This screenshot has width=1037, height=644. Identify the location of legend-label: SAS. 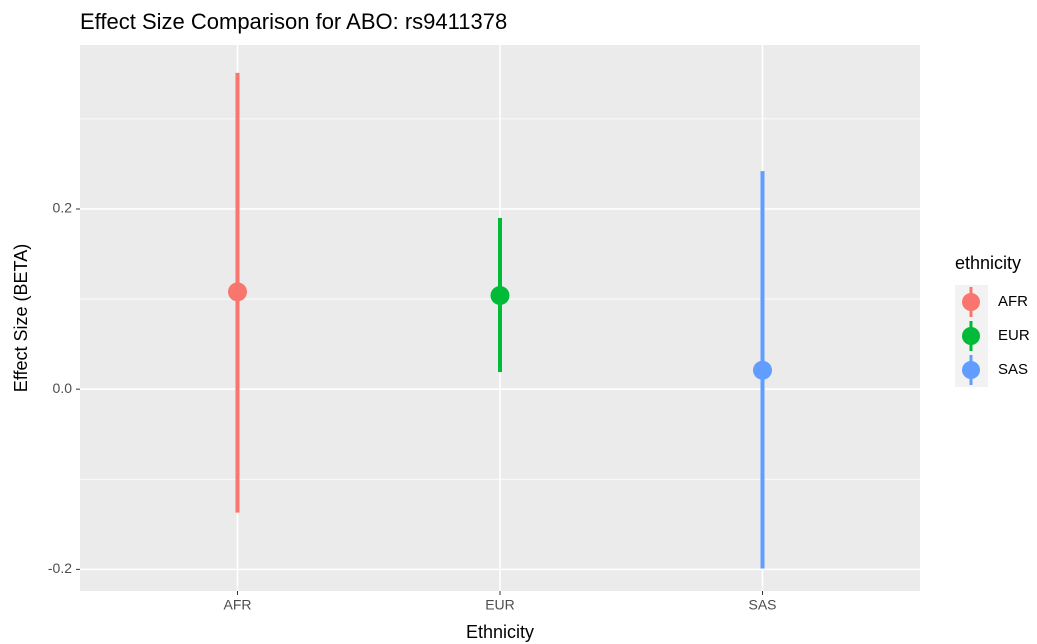
(1013, 369).